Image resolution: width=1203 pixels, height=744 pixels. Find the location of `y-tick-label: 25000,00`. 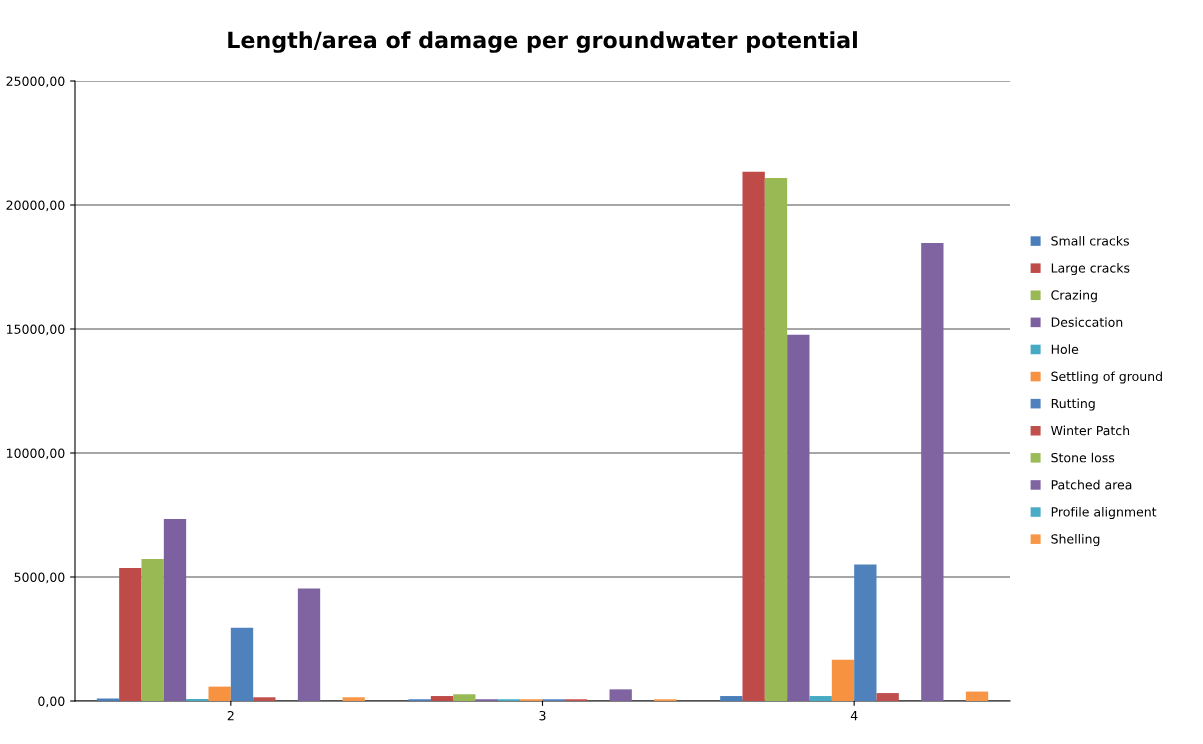

y-tick-label: 25000,00 is located at coordinates (35, 82).